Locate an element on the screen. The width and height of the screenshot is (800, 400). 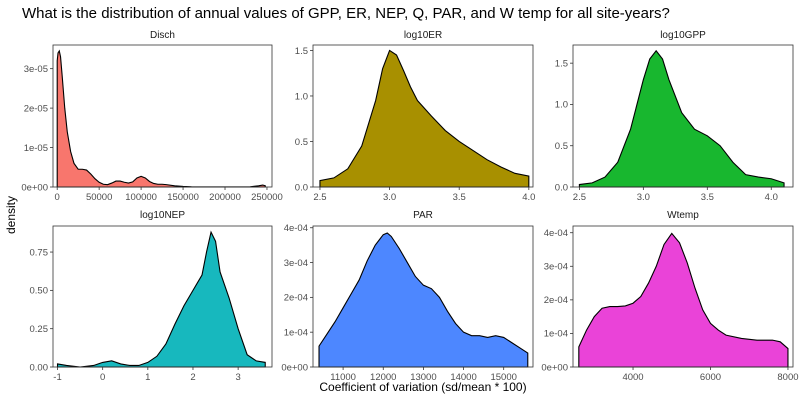
x-tick-label: 100000 is located at coordinates (141, 197).